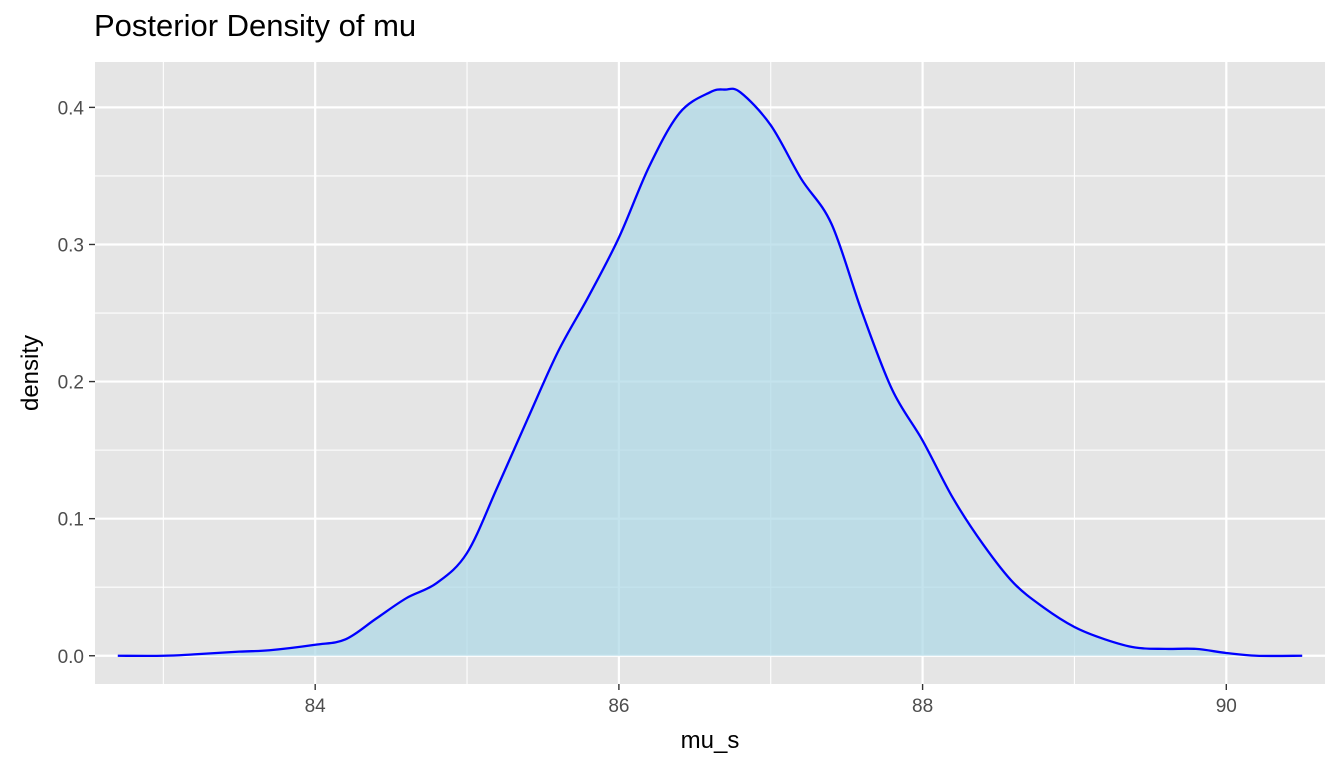 Image resolution: width=1344 pixels, height=768 pixels. Describe the element at coordinates (316, 706) in the screenshot. I see `x-tick-label: 84` at that location.